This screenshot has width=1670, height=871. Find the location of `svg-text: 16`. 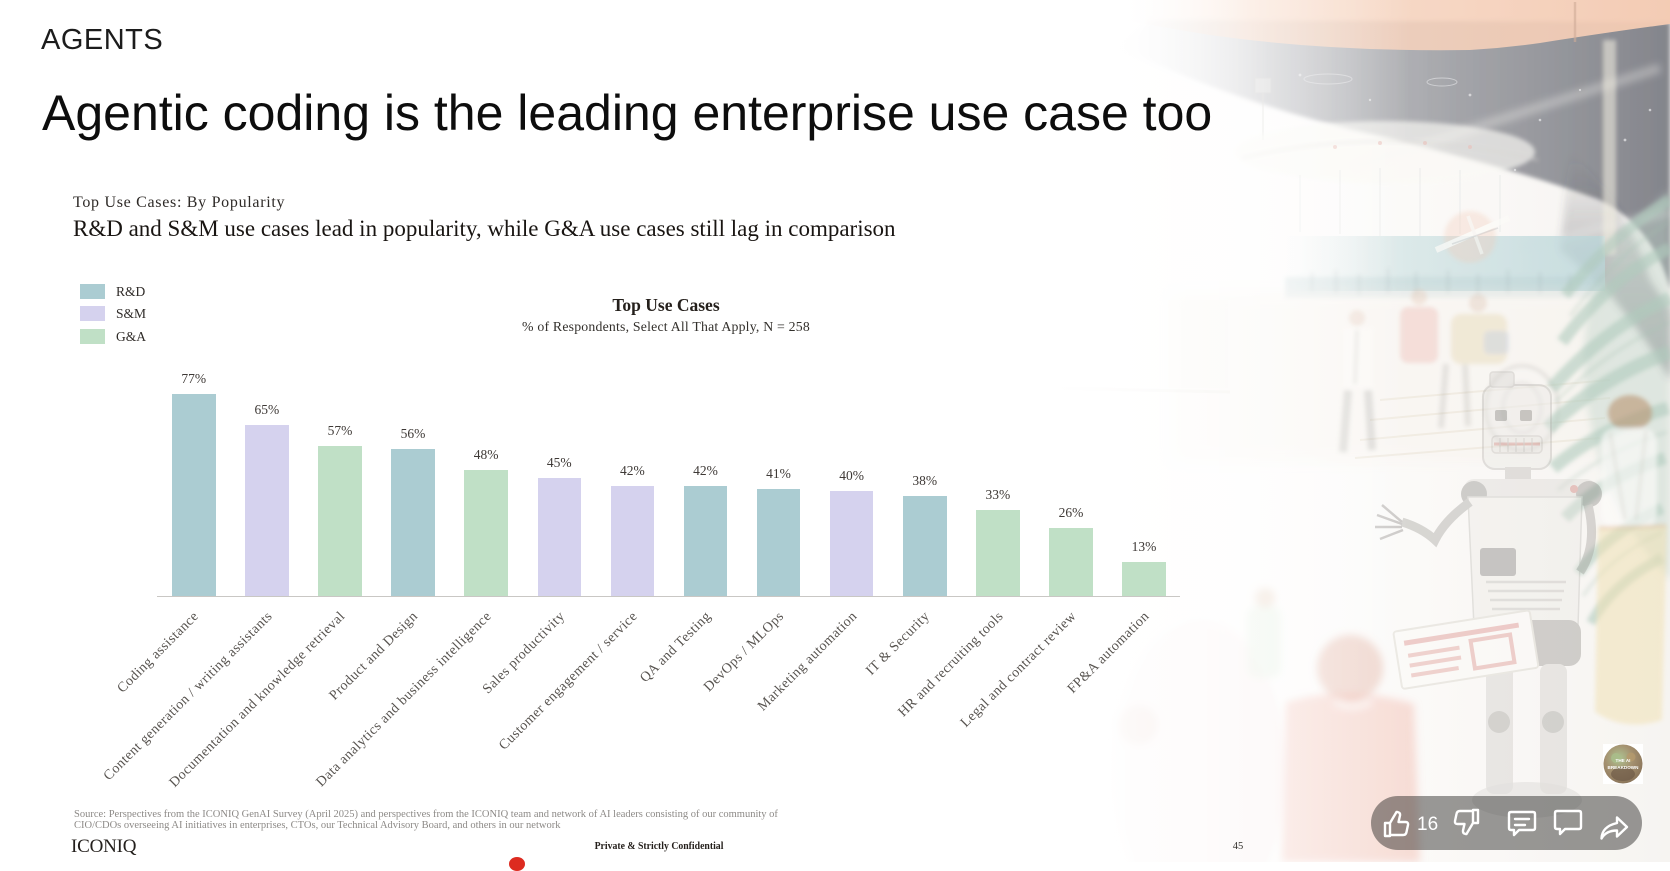

svg-text: 16 is located at coordinates (1427, 824).